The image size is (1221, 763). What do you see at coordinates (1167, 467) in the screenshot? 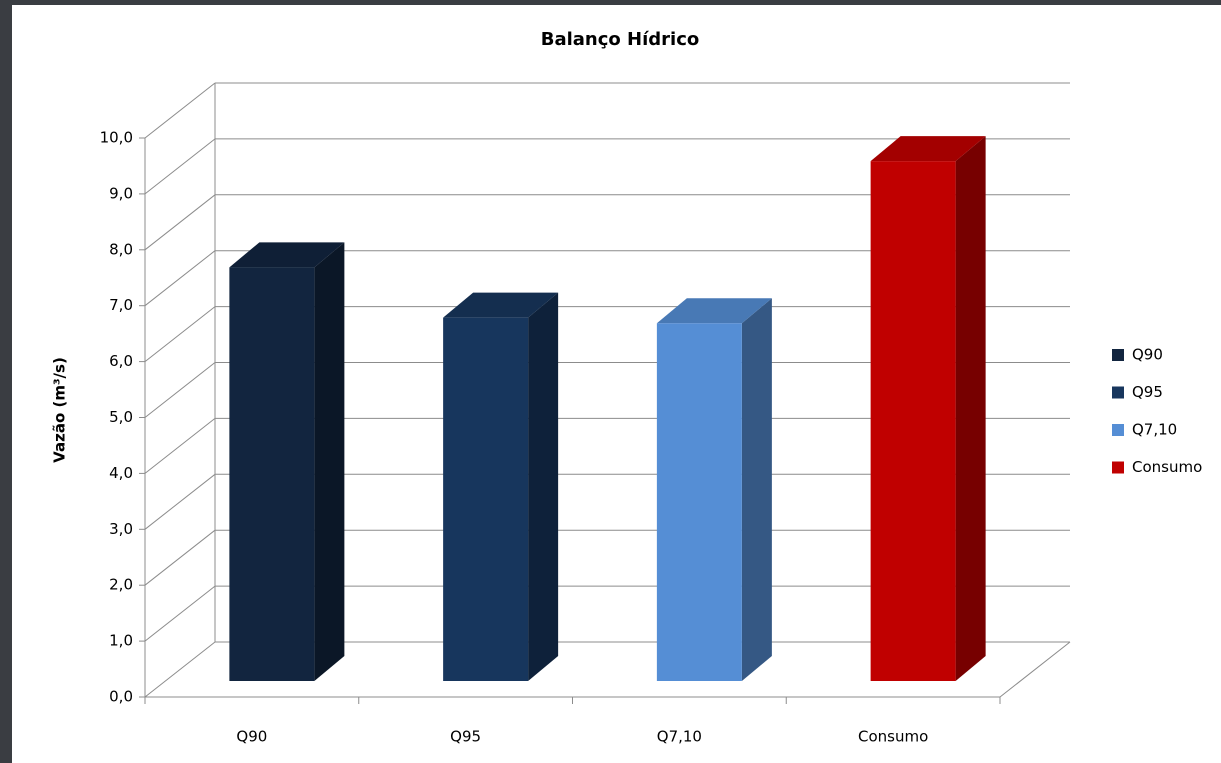
I see `legend-label: Consumo` at bounding box center [1167, 467].